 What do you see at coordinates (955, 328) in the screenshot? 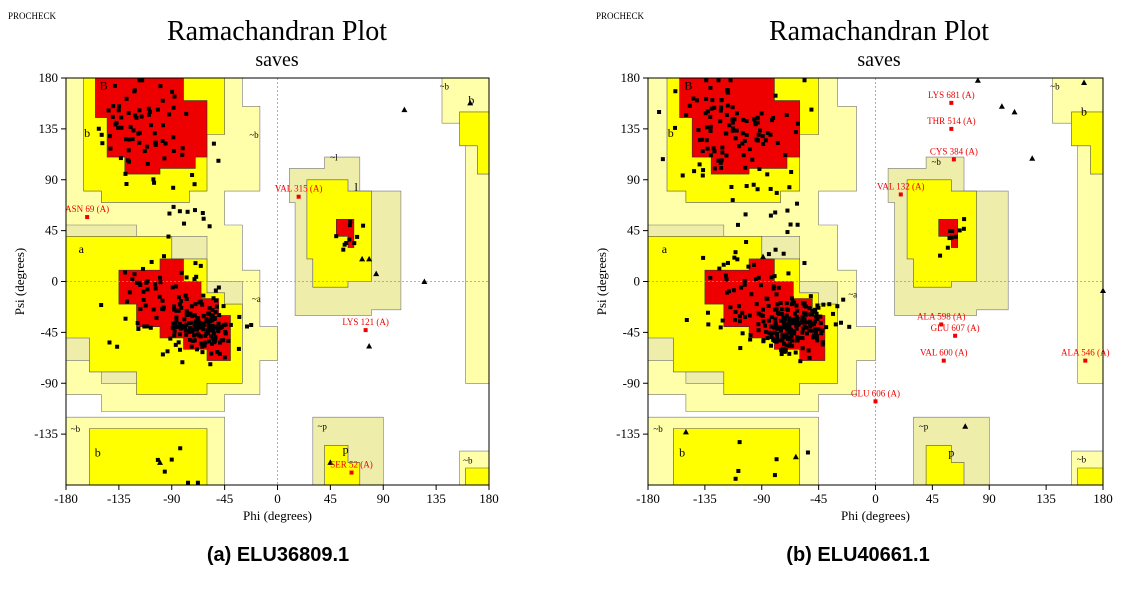
I see `outlier-label: GLU 607 (A)` at bounding box center [955, 328].